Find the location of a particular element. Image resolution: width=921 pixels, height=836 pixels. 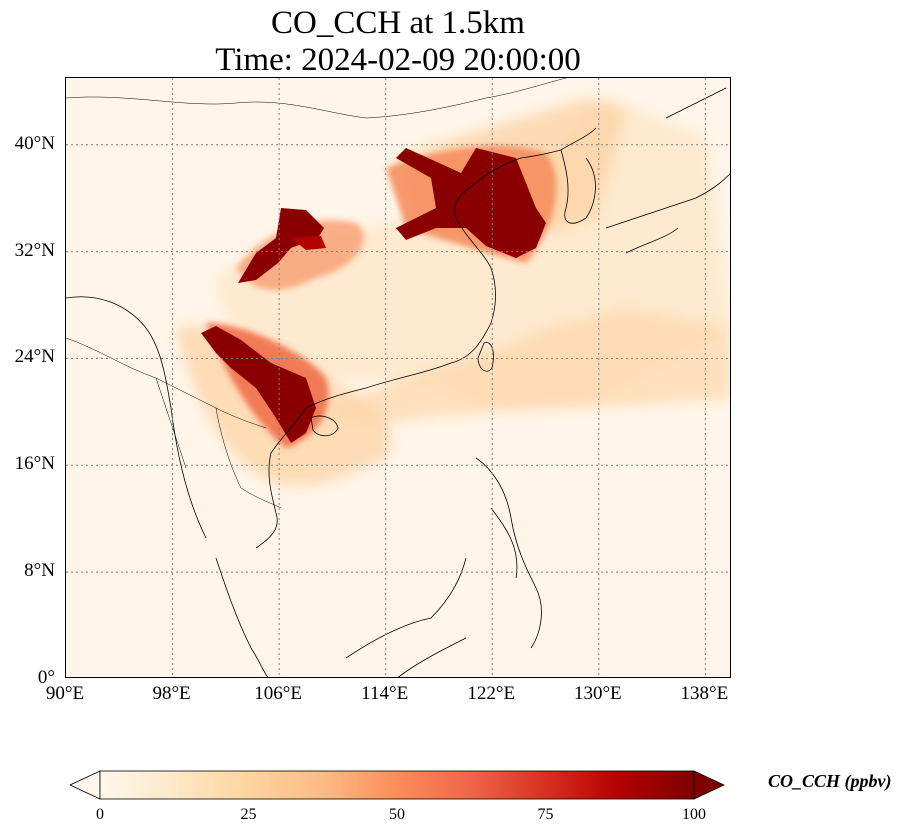

lon-tick-label: 130°E is located at coordinates (597, 693).